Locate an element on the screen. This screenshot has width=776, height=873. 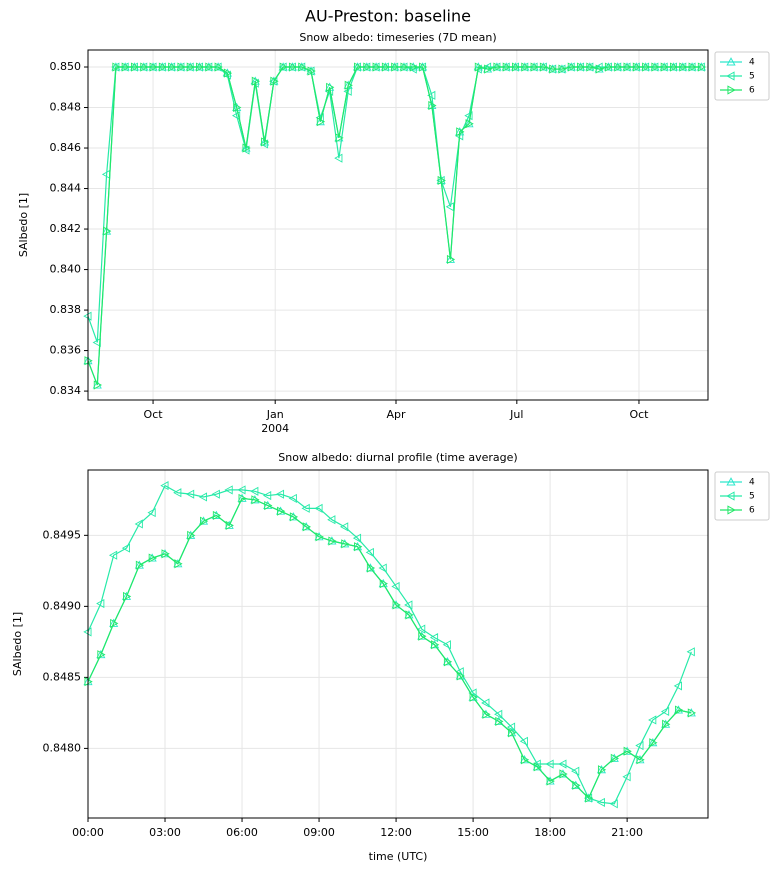
y-tick-label: 0.850 is located at coordinates (66, 66).